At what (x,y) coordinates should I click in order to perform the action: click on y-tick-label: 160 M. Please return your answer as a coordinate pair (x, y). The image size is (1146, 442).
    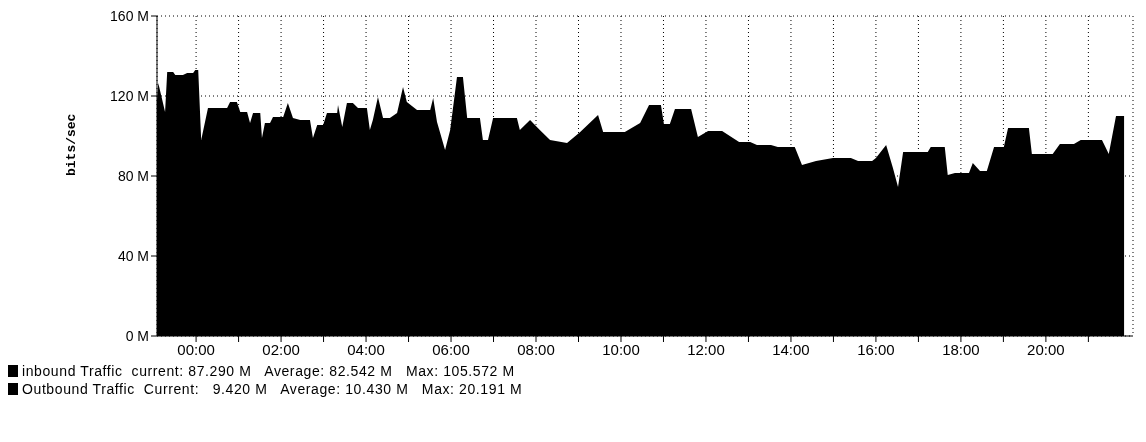
    Looking at the image, I should click on (129, 15).